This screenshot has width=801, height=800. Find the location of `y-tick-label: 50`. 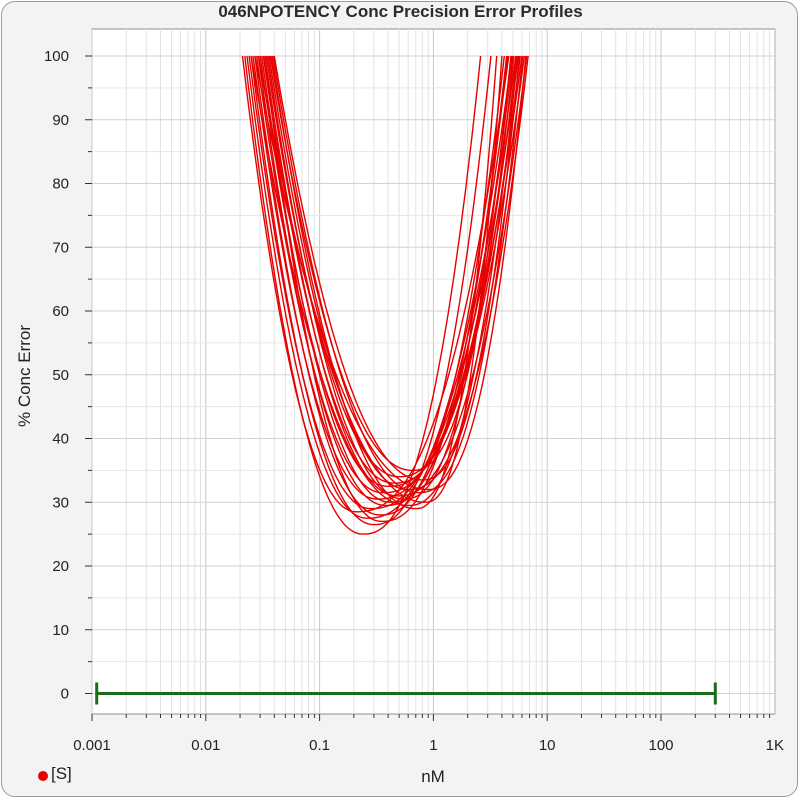

y-tick-label: 50 is located at coordinates (60, 375).